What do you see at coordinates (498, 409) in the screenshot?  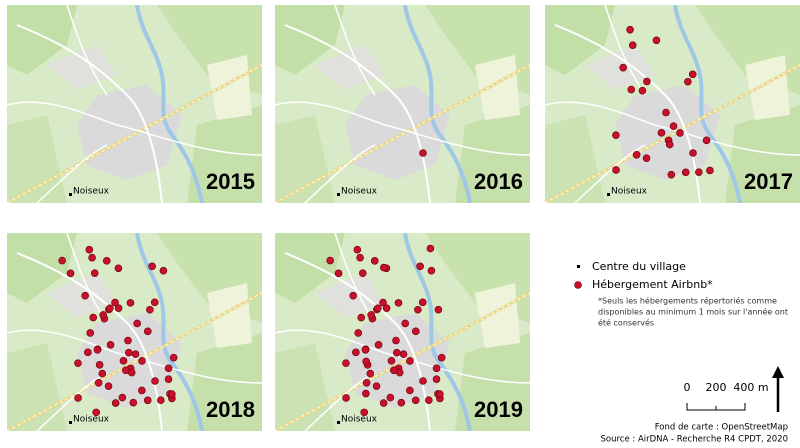 I see `year-label: 2019` at bounding box center [498, 409].